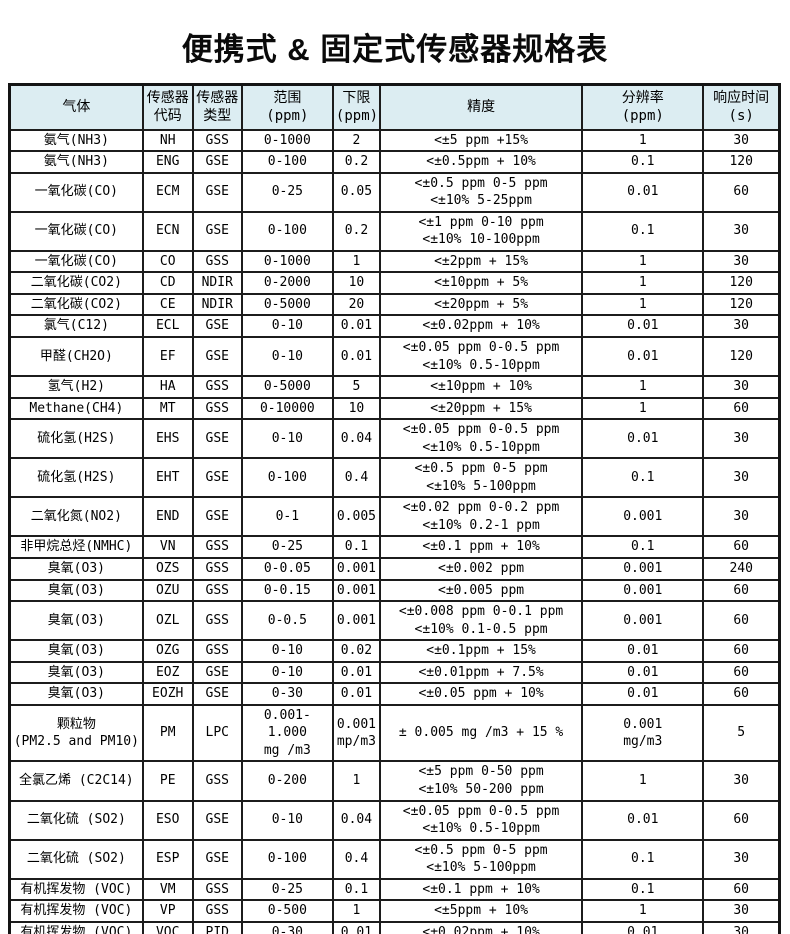  I want to click on cell-accuracy: <±0.5 ppm 0-5 ppm <±10% 5-25ppm, so click(481, 192).